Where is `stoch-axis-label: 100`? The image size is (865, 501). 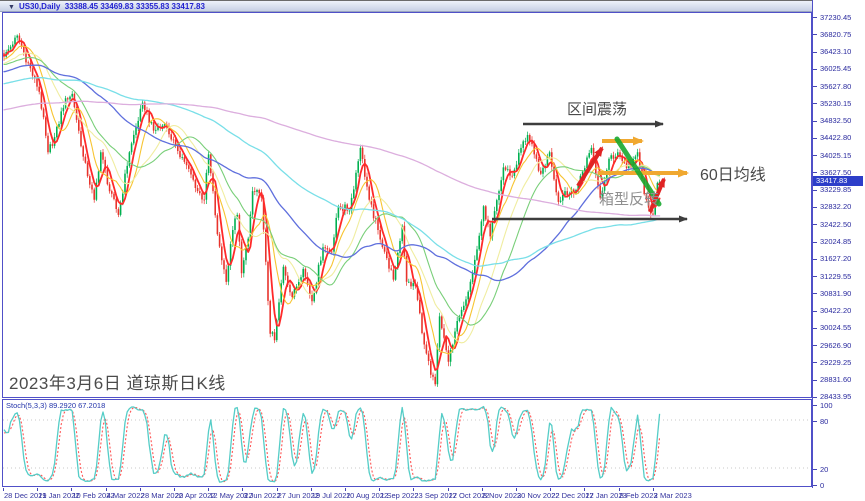
stoch-axis-label: 100 is located at coordinates (826, 405).